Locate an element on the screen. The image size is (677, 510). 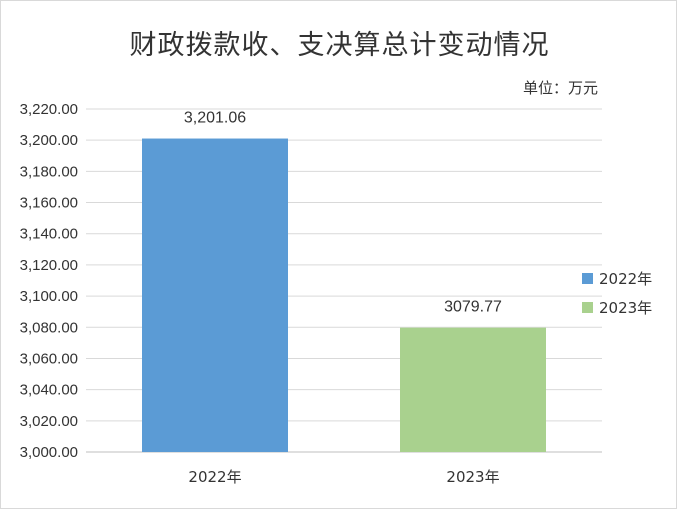
legend-item-2023: 2023年 is located at coordinates (617, 307).